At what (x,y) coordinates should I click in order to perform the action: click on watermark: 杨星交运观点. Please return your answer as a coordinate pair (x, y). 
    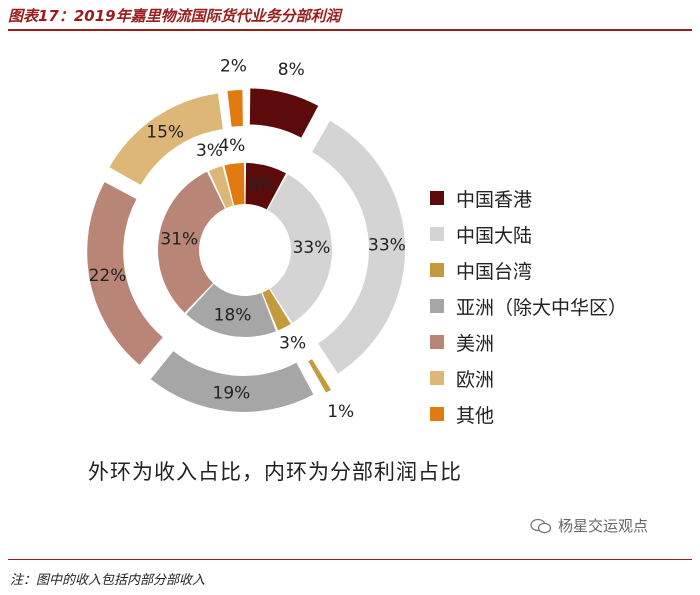
    Looking at the image, I should click on (589, 525).